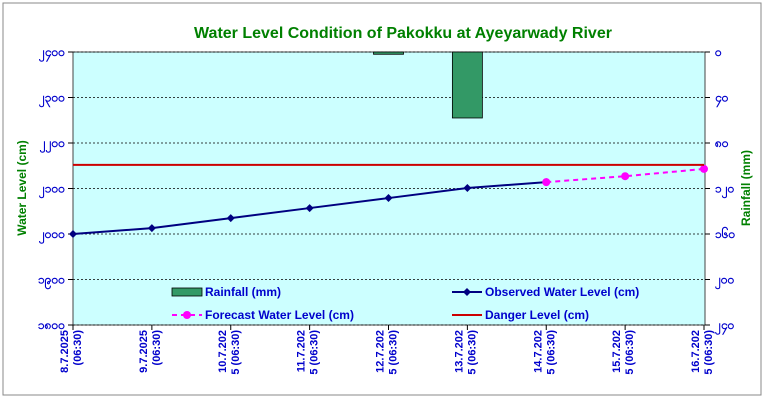 The image size is (772, 400). What do you see at coordinates (746, 188) in the screenshot?
I see `y2-axis-title: Rainfall (mm)` at bounding box center [746, 188].